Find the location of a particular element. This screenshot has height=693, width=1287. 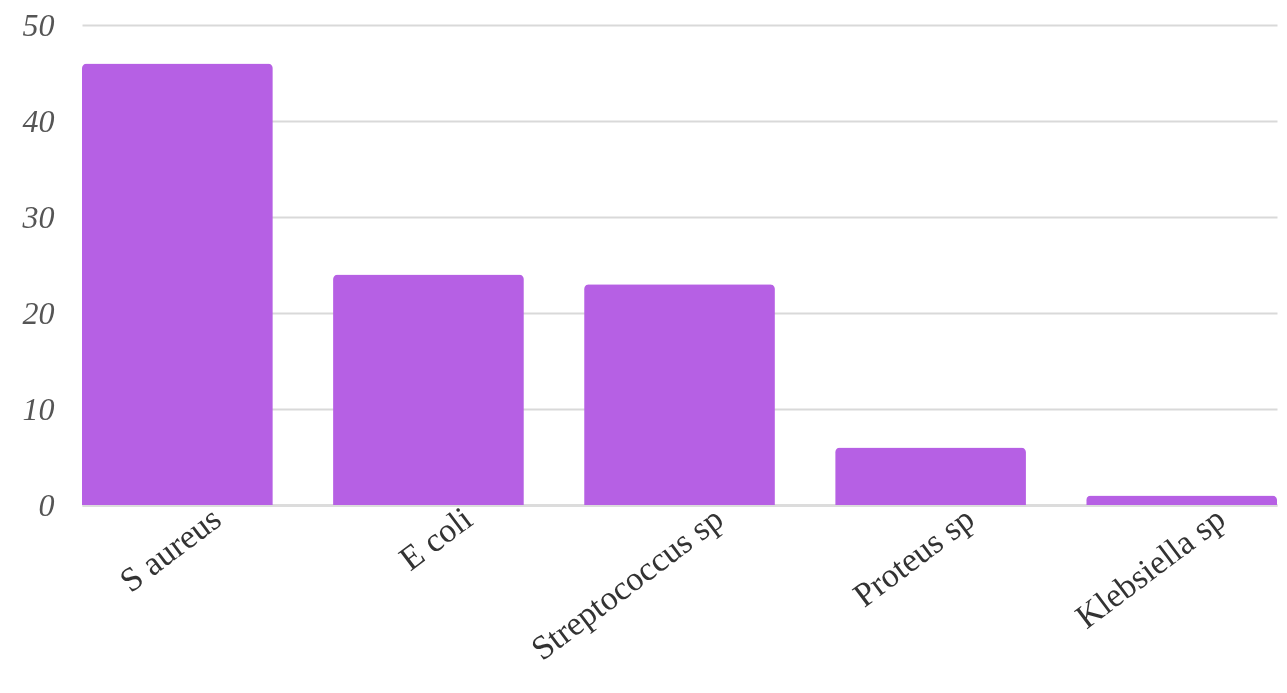

x-tick-label: E coli is located at coordinates (435, 538).